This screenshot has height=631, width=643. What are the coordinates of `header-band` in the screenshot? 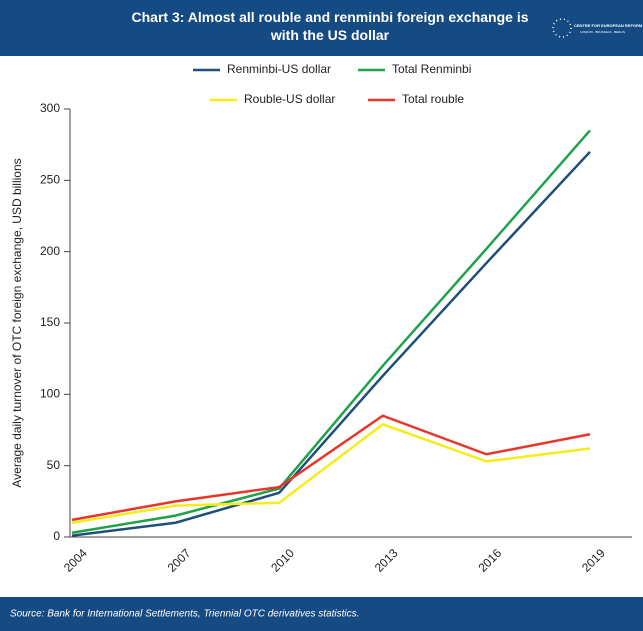 It's located at (321, 28).